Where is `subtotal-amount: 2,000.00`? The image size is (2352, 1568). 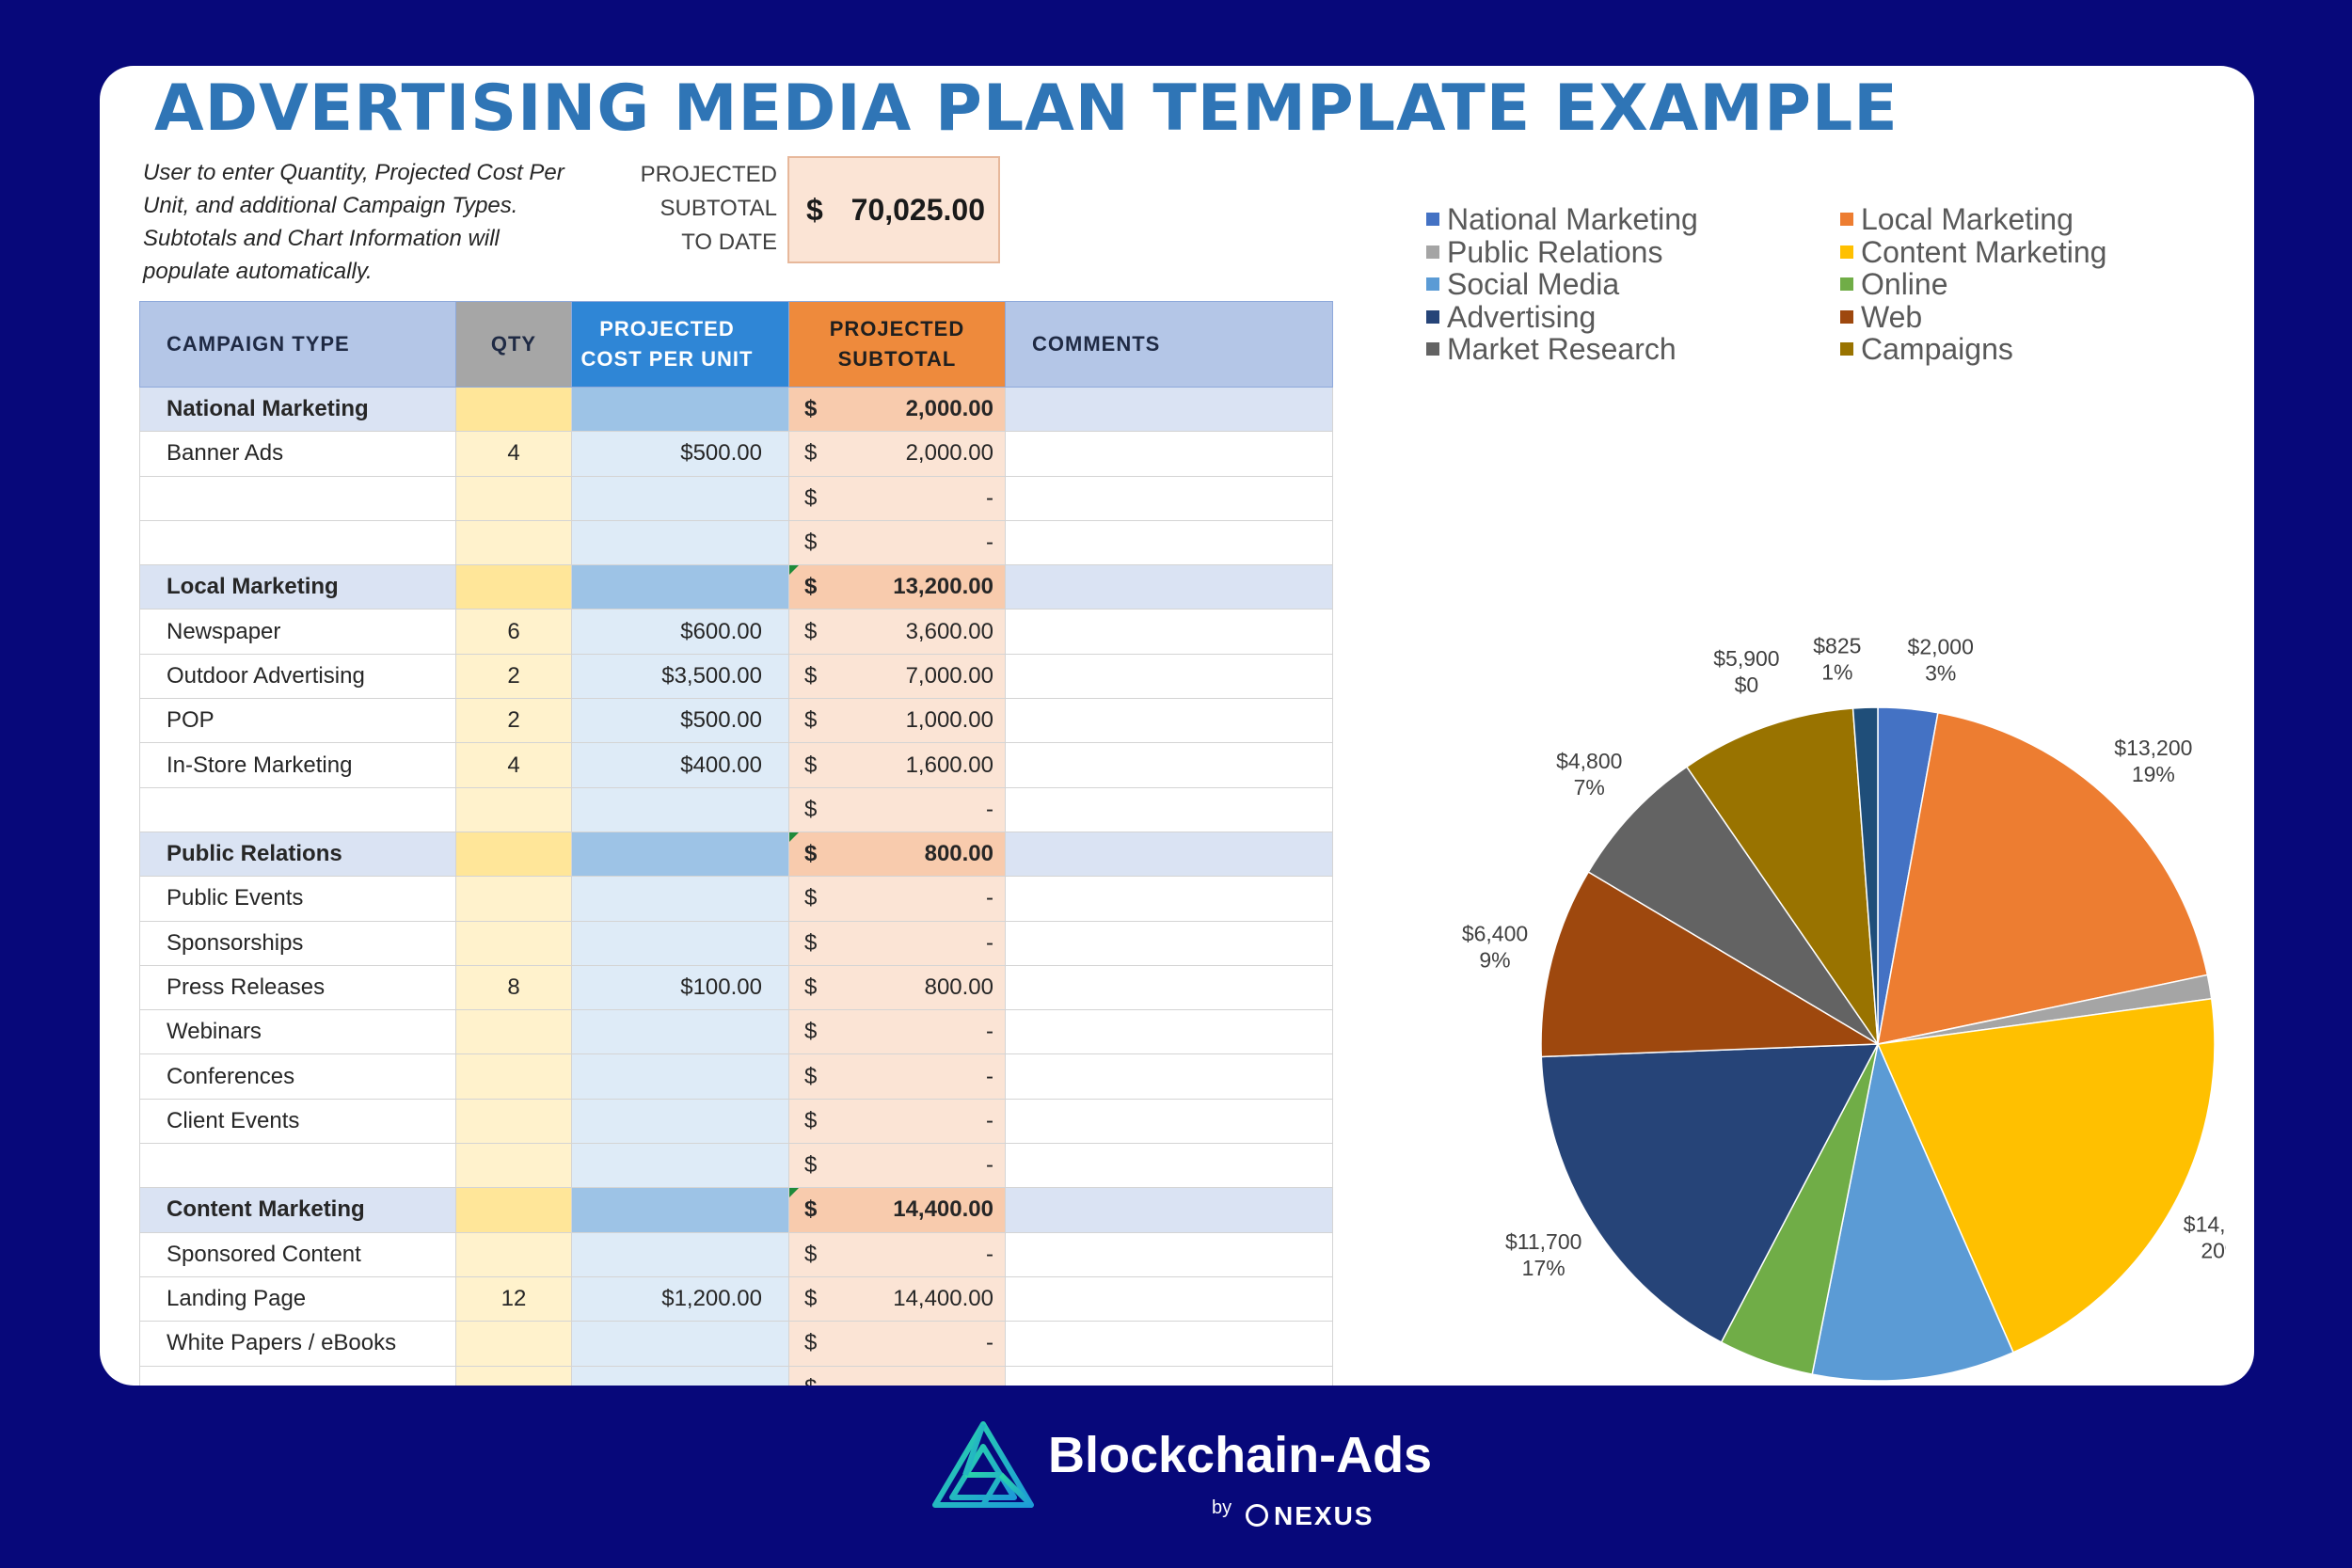 subtotal-amount: 2,000.00 is located at coordinates (949, 453).